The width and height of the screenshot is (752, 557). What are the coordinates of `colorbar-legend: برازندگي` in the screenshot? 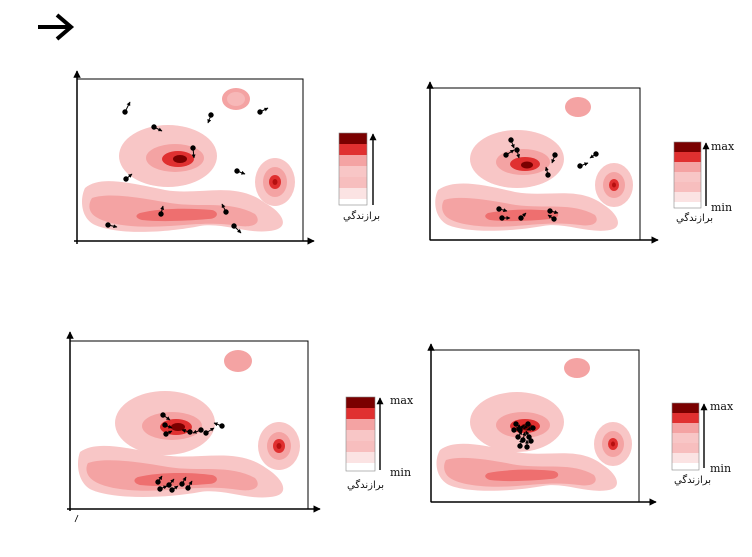 It's located at (359, 177).